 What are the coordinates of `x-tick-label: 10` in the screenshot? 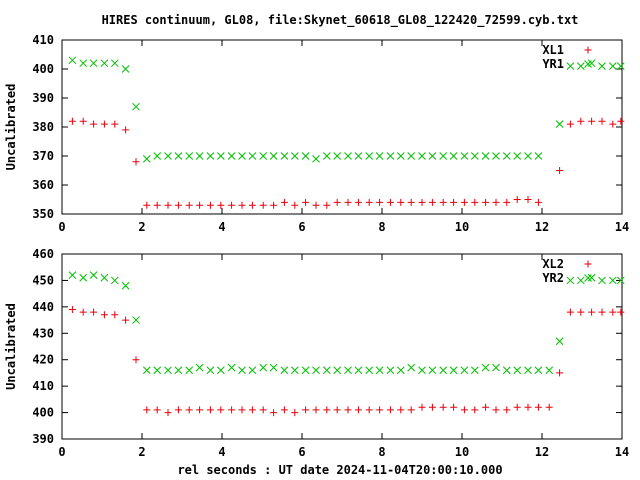 It's located at (462, 452).